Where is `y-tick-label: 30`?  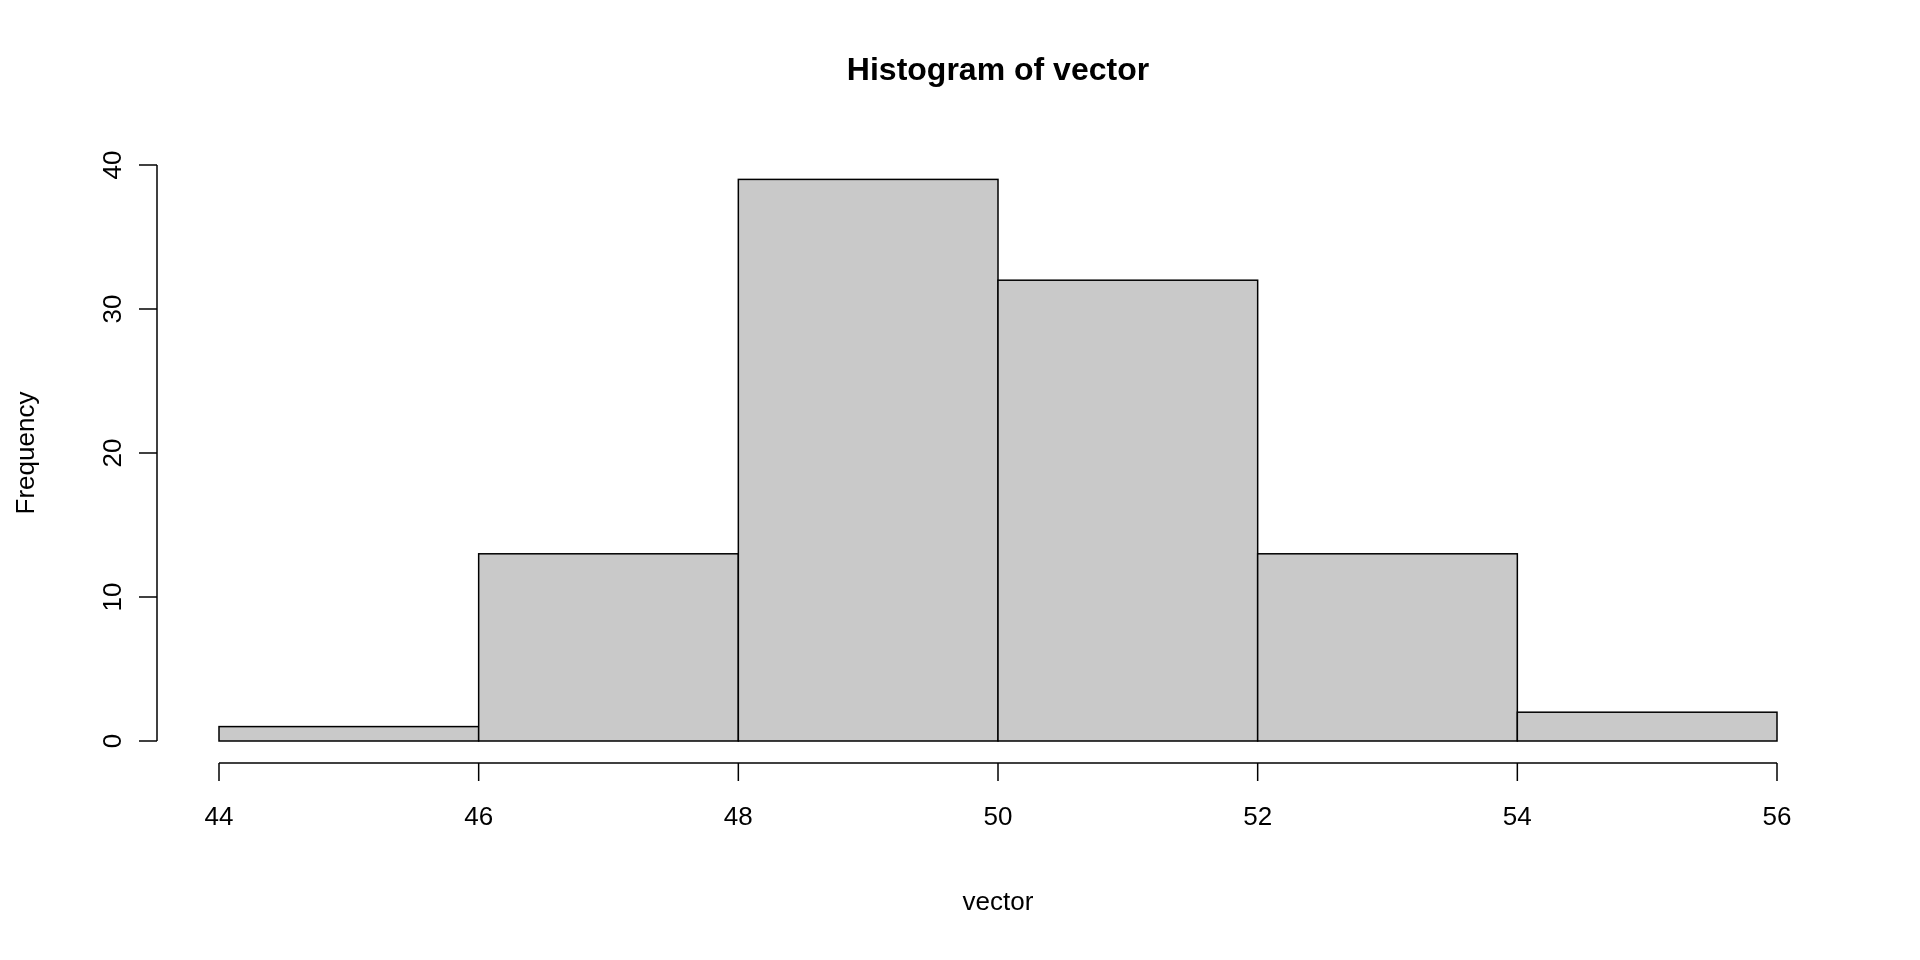
y-tick-label: 30 is located at coordinates (112, 309).